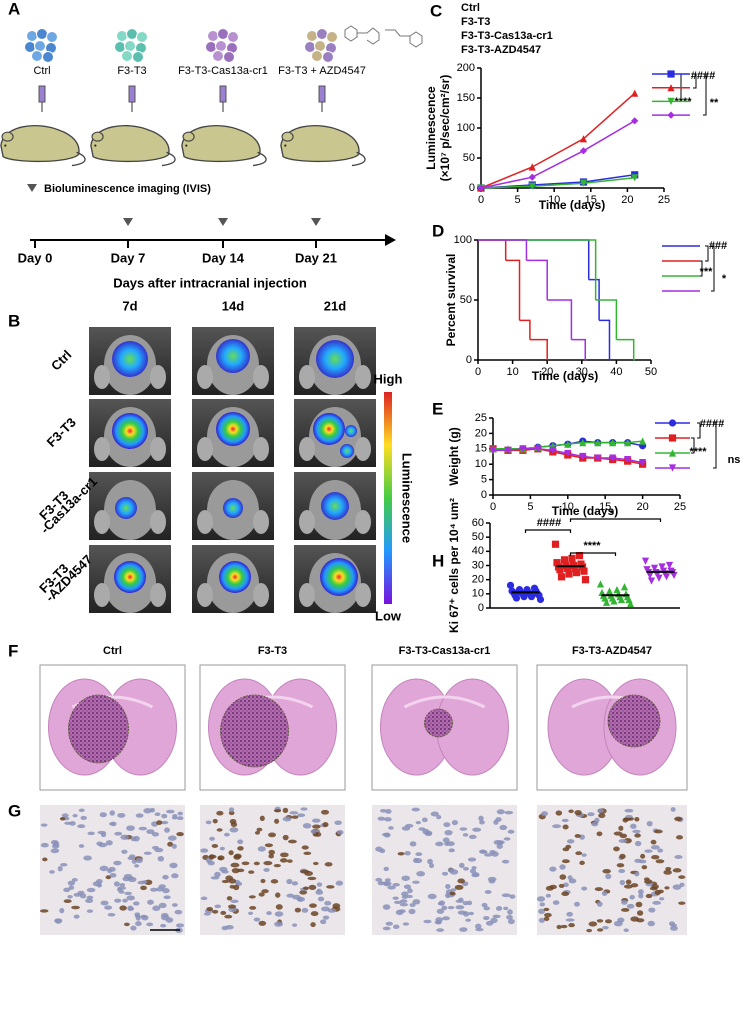 Image resolution: width=744 pixels, height=1022 pixels. I want to click on significance: ns, so click(734, 460).